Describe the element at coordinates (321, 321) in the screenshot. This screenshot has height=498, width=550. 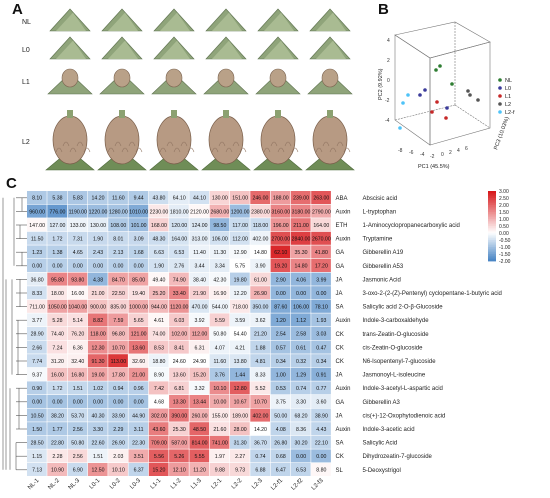
I see `heatmap-cell-value: 1.93` at that location.